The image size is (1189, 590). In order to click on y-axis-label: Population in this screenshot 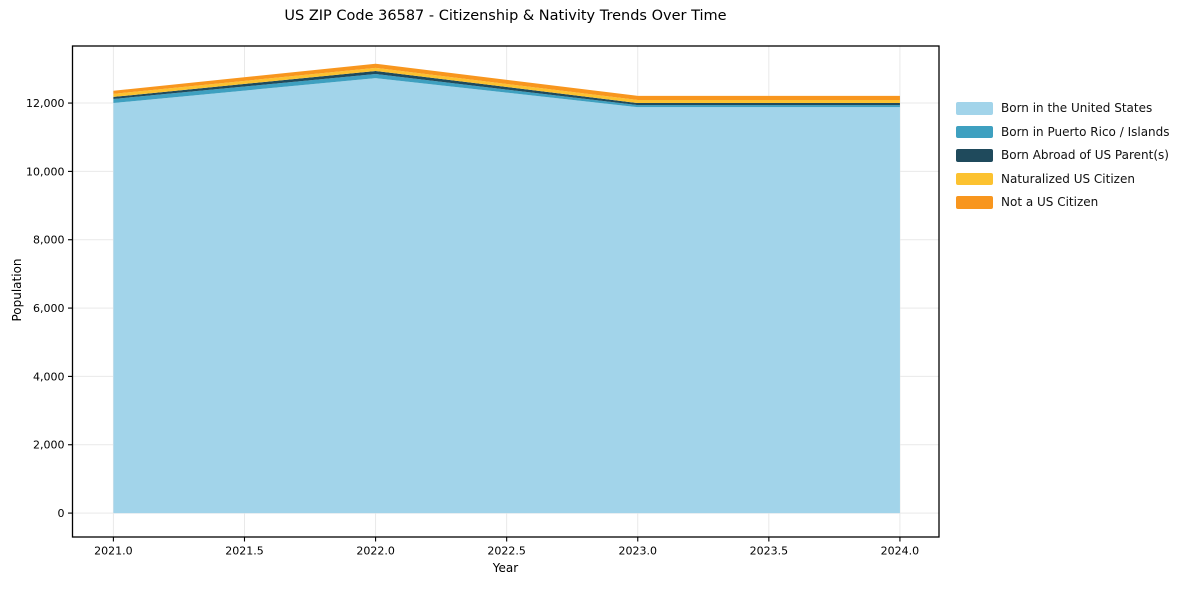, I will do `click(17, 290)`.